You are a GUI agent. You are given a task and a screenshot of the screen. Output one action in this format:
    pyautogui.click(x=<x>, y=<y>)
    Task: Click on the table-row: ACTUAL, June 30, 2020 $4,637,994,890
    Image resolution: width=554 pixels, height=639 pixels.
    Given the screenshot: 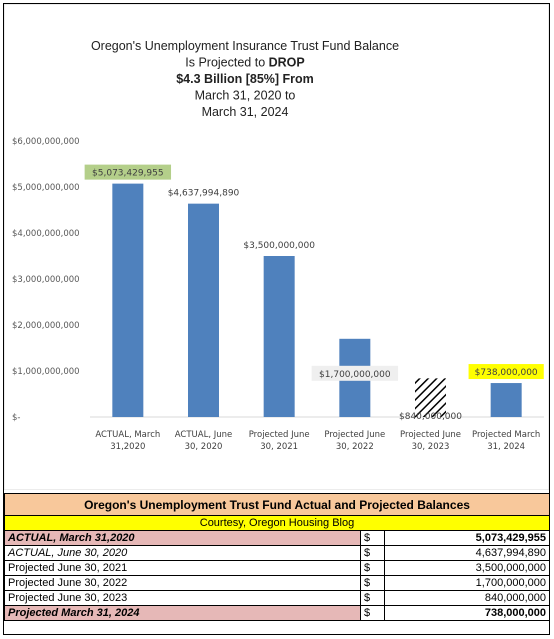 What is the action you would take?
    pyautogui.click(x=277, y=553)
    